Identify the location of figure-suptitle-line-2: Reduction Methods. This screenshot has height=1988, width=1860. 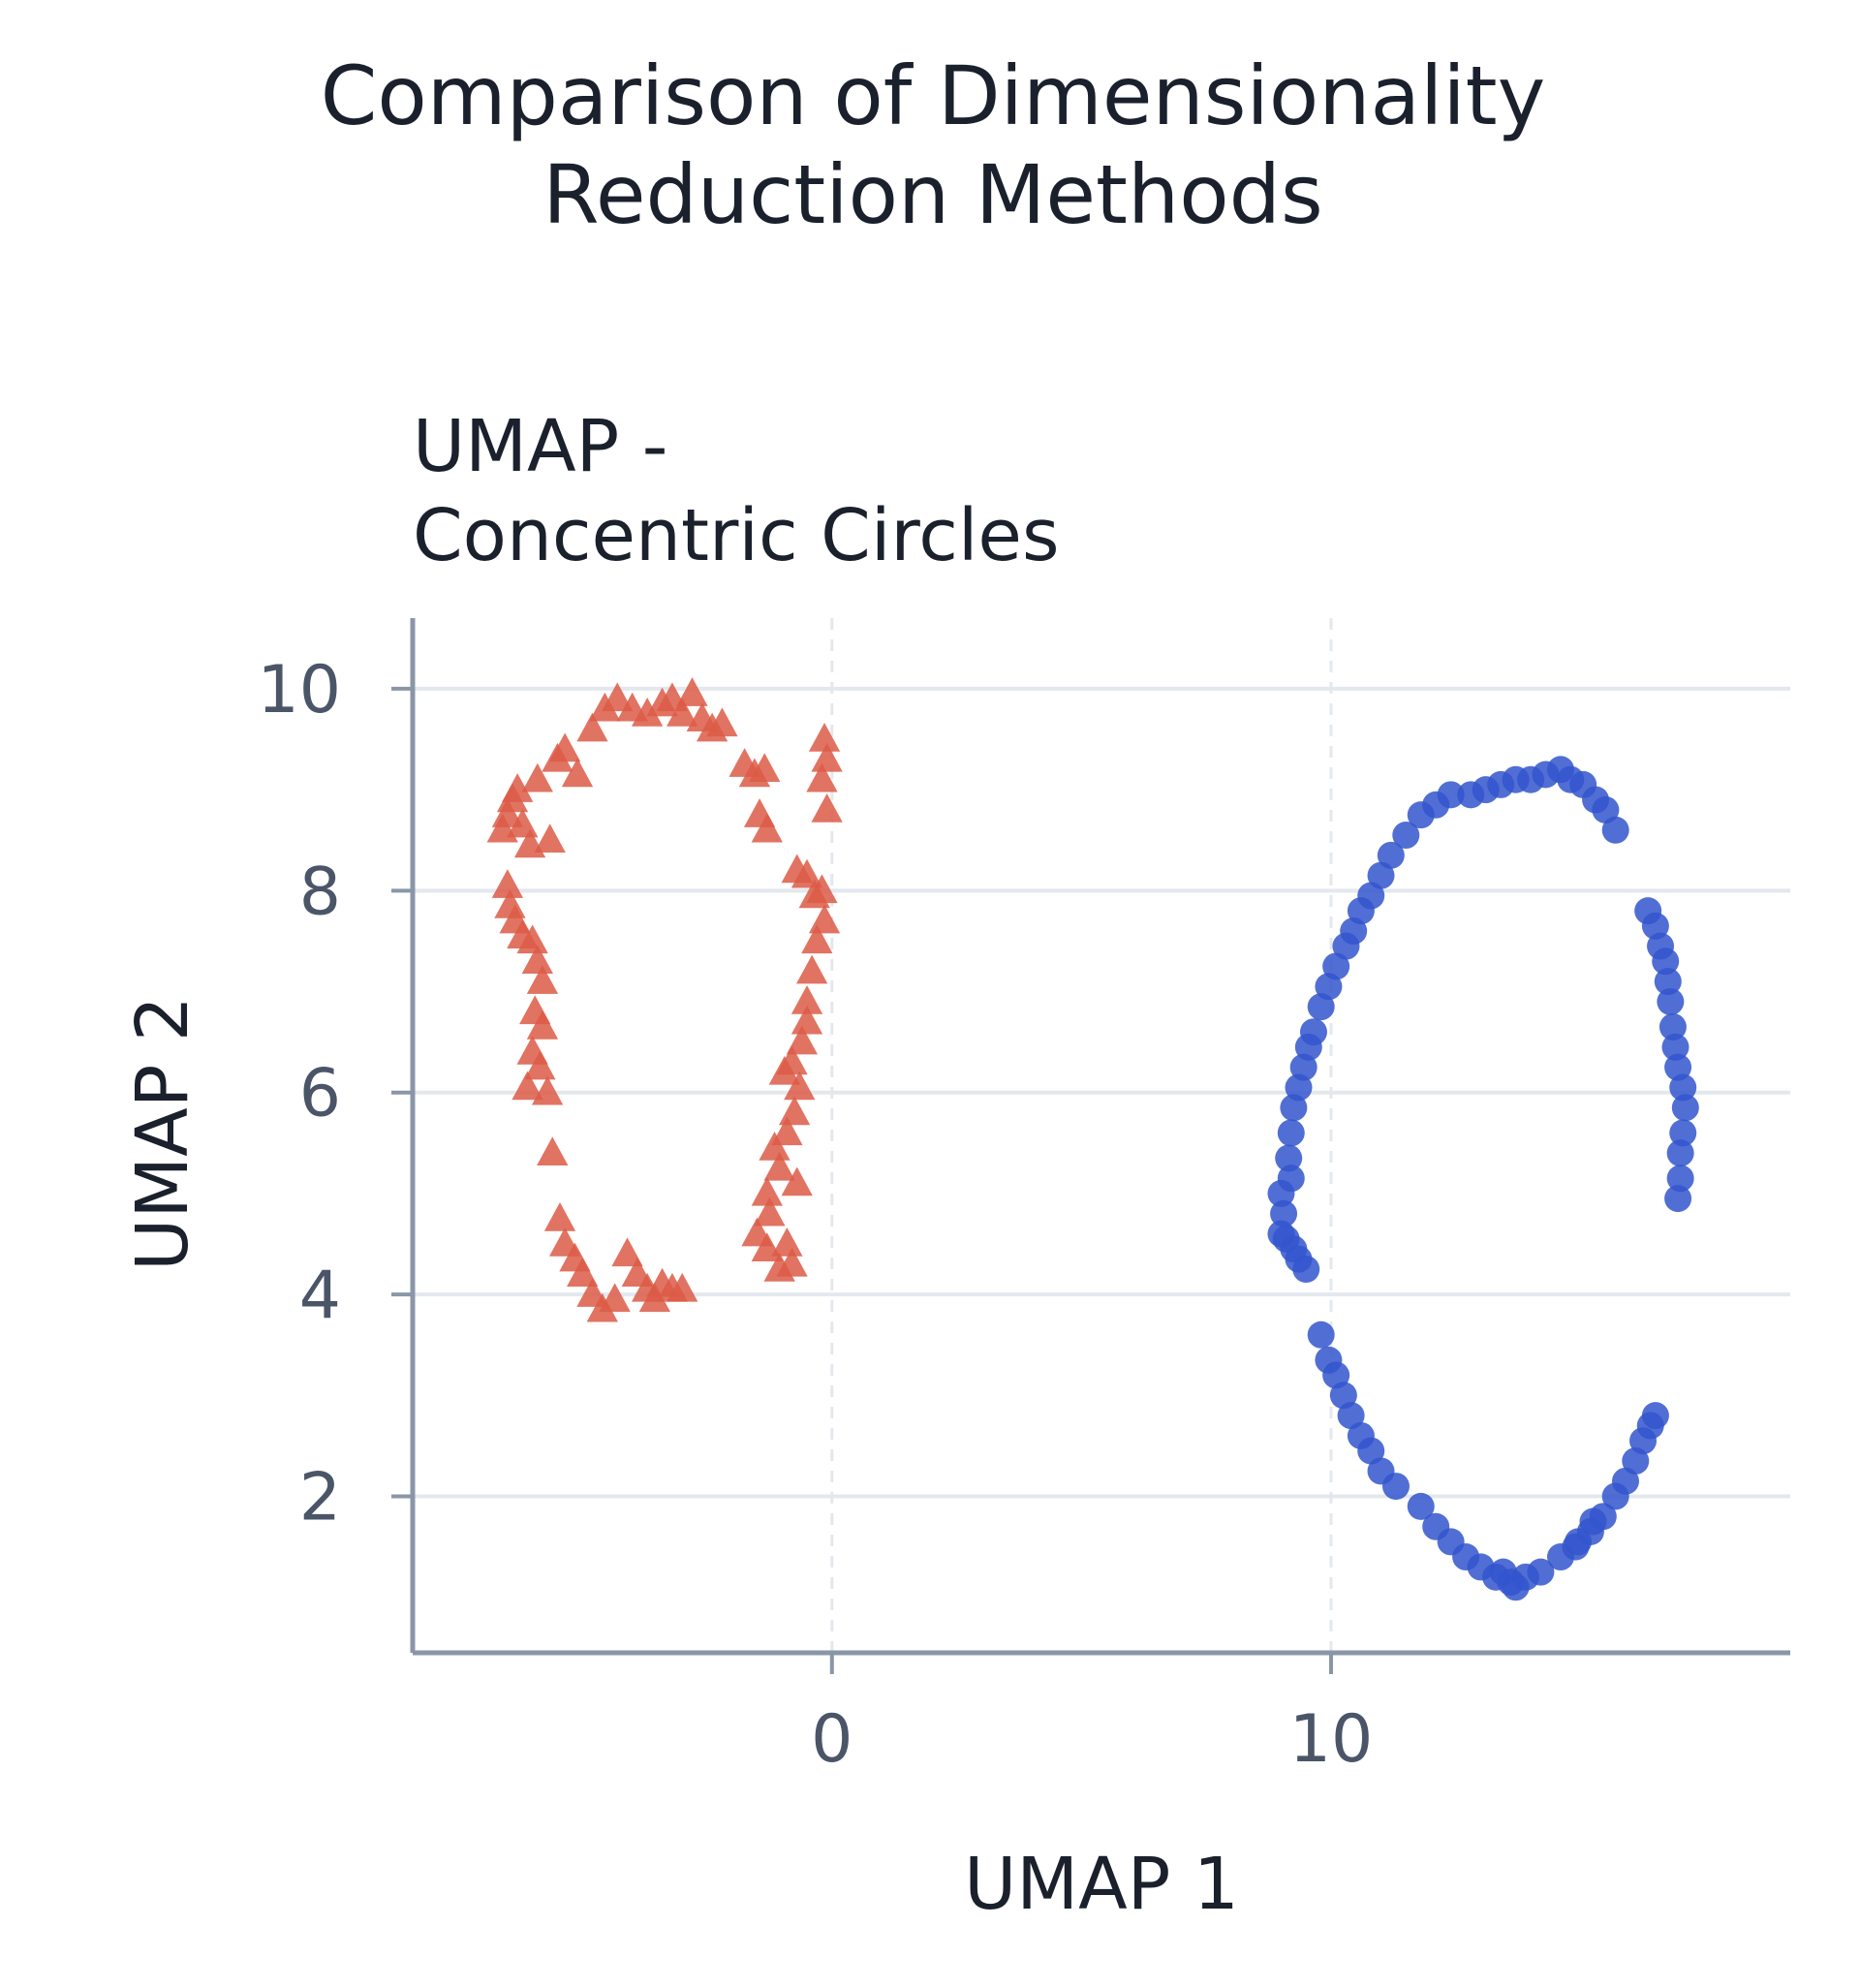
(932, 194).